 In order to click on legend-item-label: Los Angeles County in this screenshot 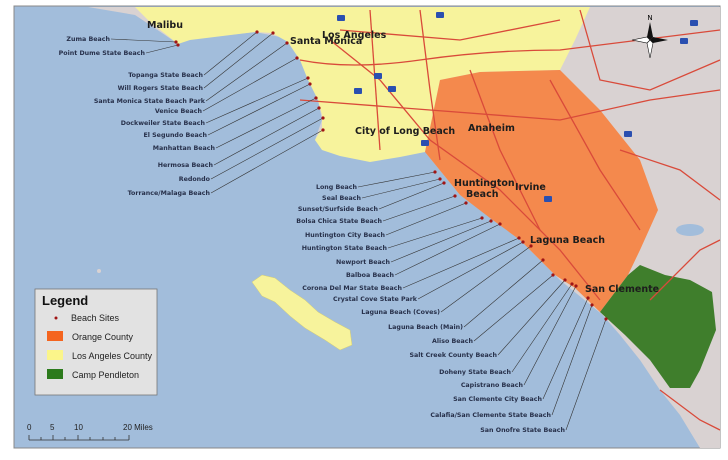, I will do `click(112, 356)`.